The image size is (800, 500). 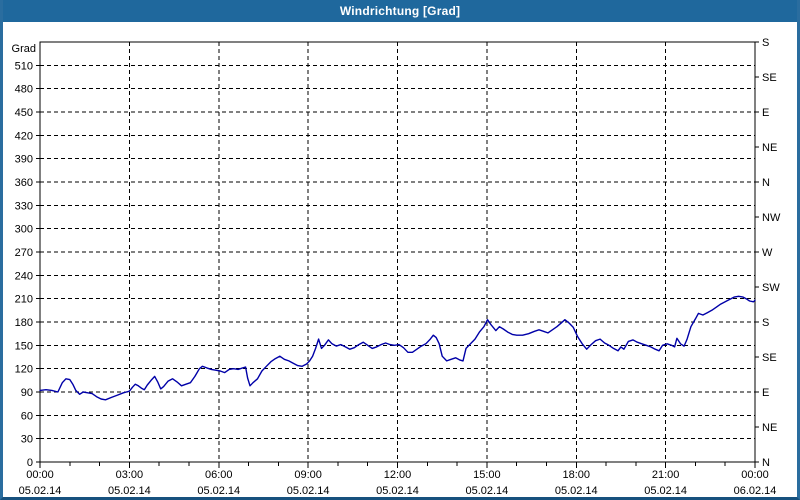 What do you see at coordinates (27, 416) in the screenshot?
I see `y-tick-label: 60` at bounding box center [27, 416].